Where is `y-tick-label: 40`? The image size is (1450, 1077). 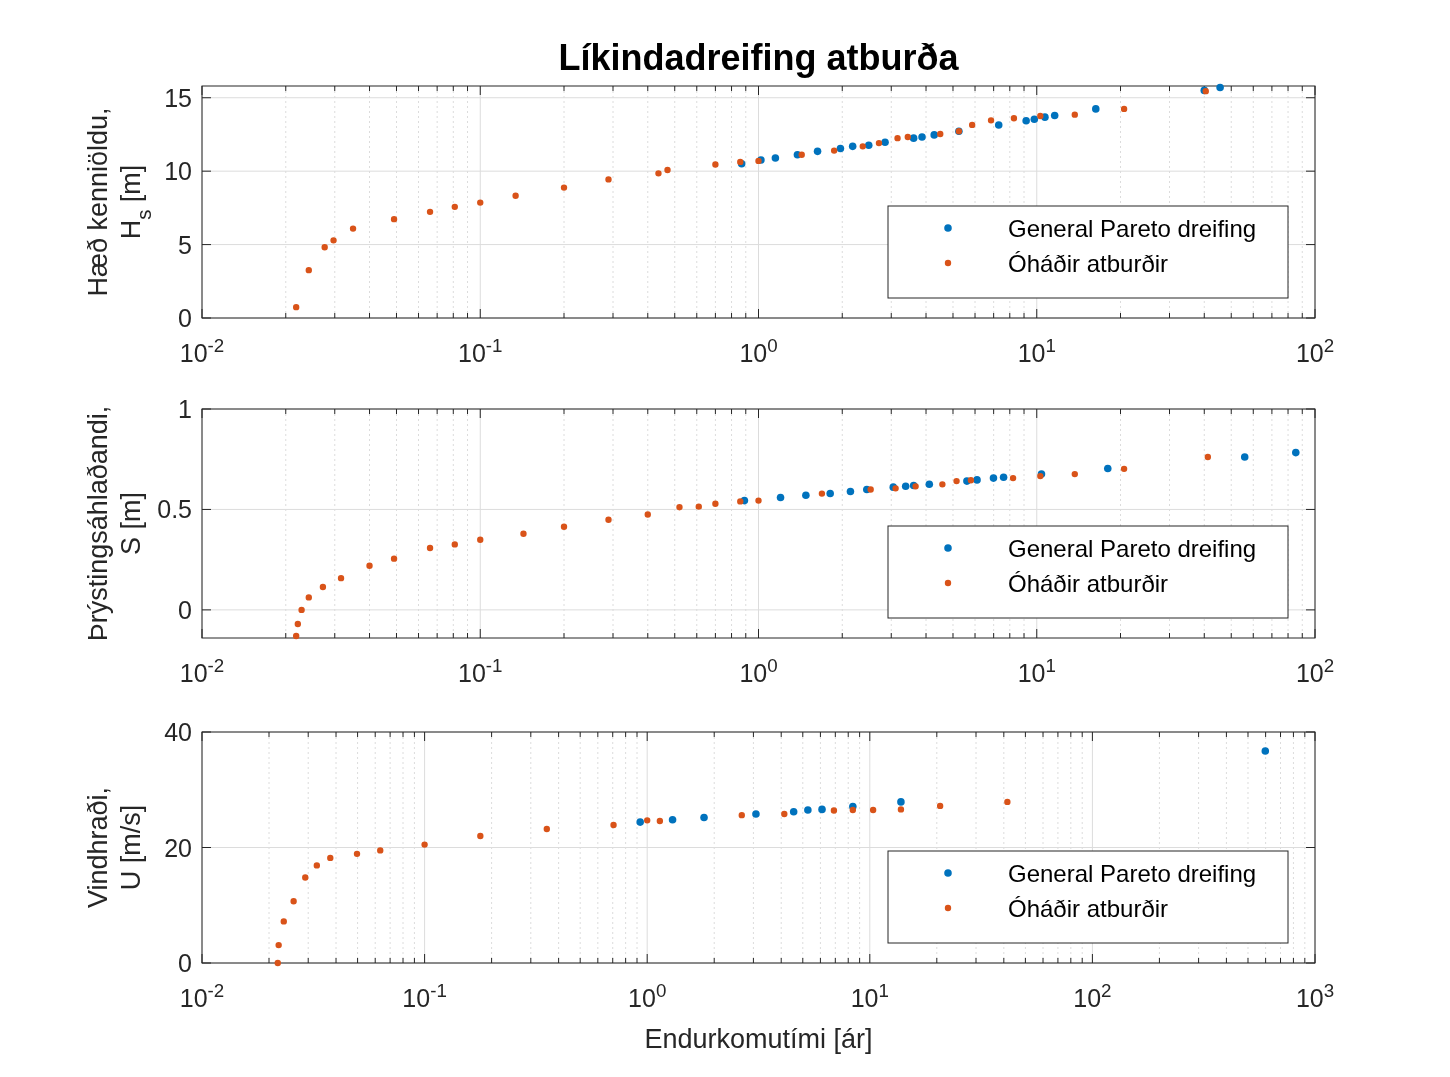 y-tick-label: 40 is located at coordinates (178, 732).